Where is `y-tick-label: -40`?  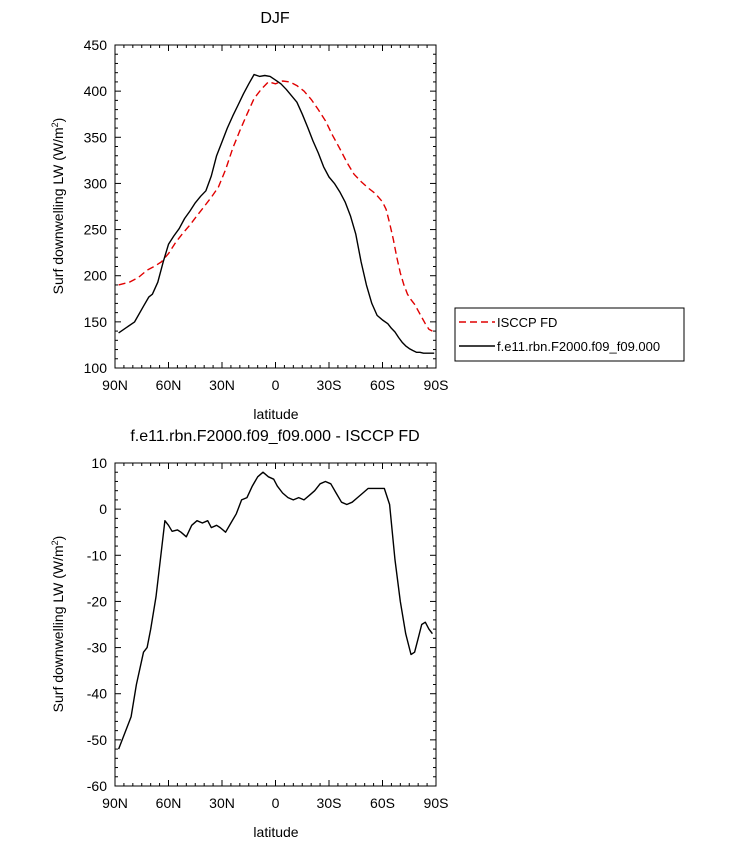 y-tick-label: -40 is located at coordinates (97, 694).